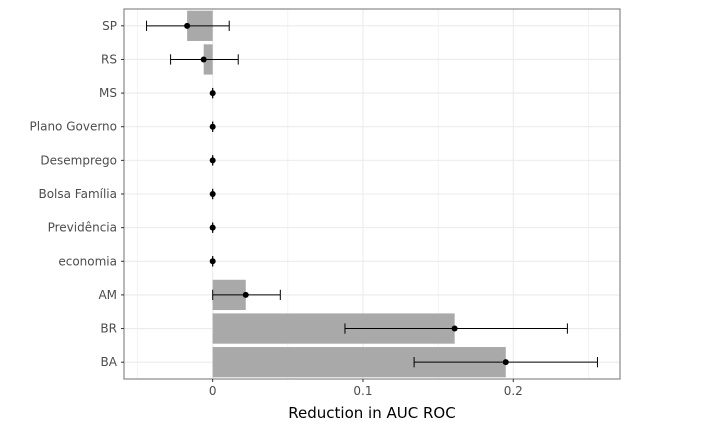 The image size is (718, 429). Describe the element at coordinates (109, 26) in the screenshot. I see `y-tick-label: SP` at that location.